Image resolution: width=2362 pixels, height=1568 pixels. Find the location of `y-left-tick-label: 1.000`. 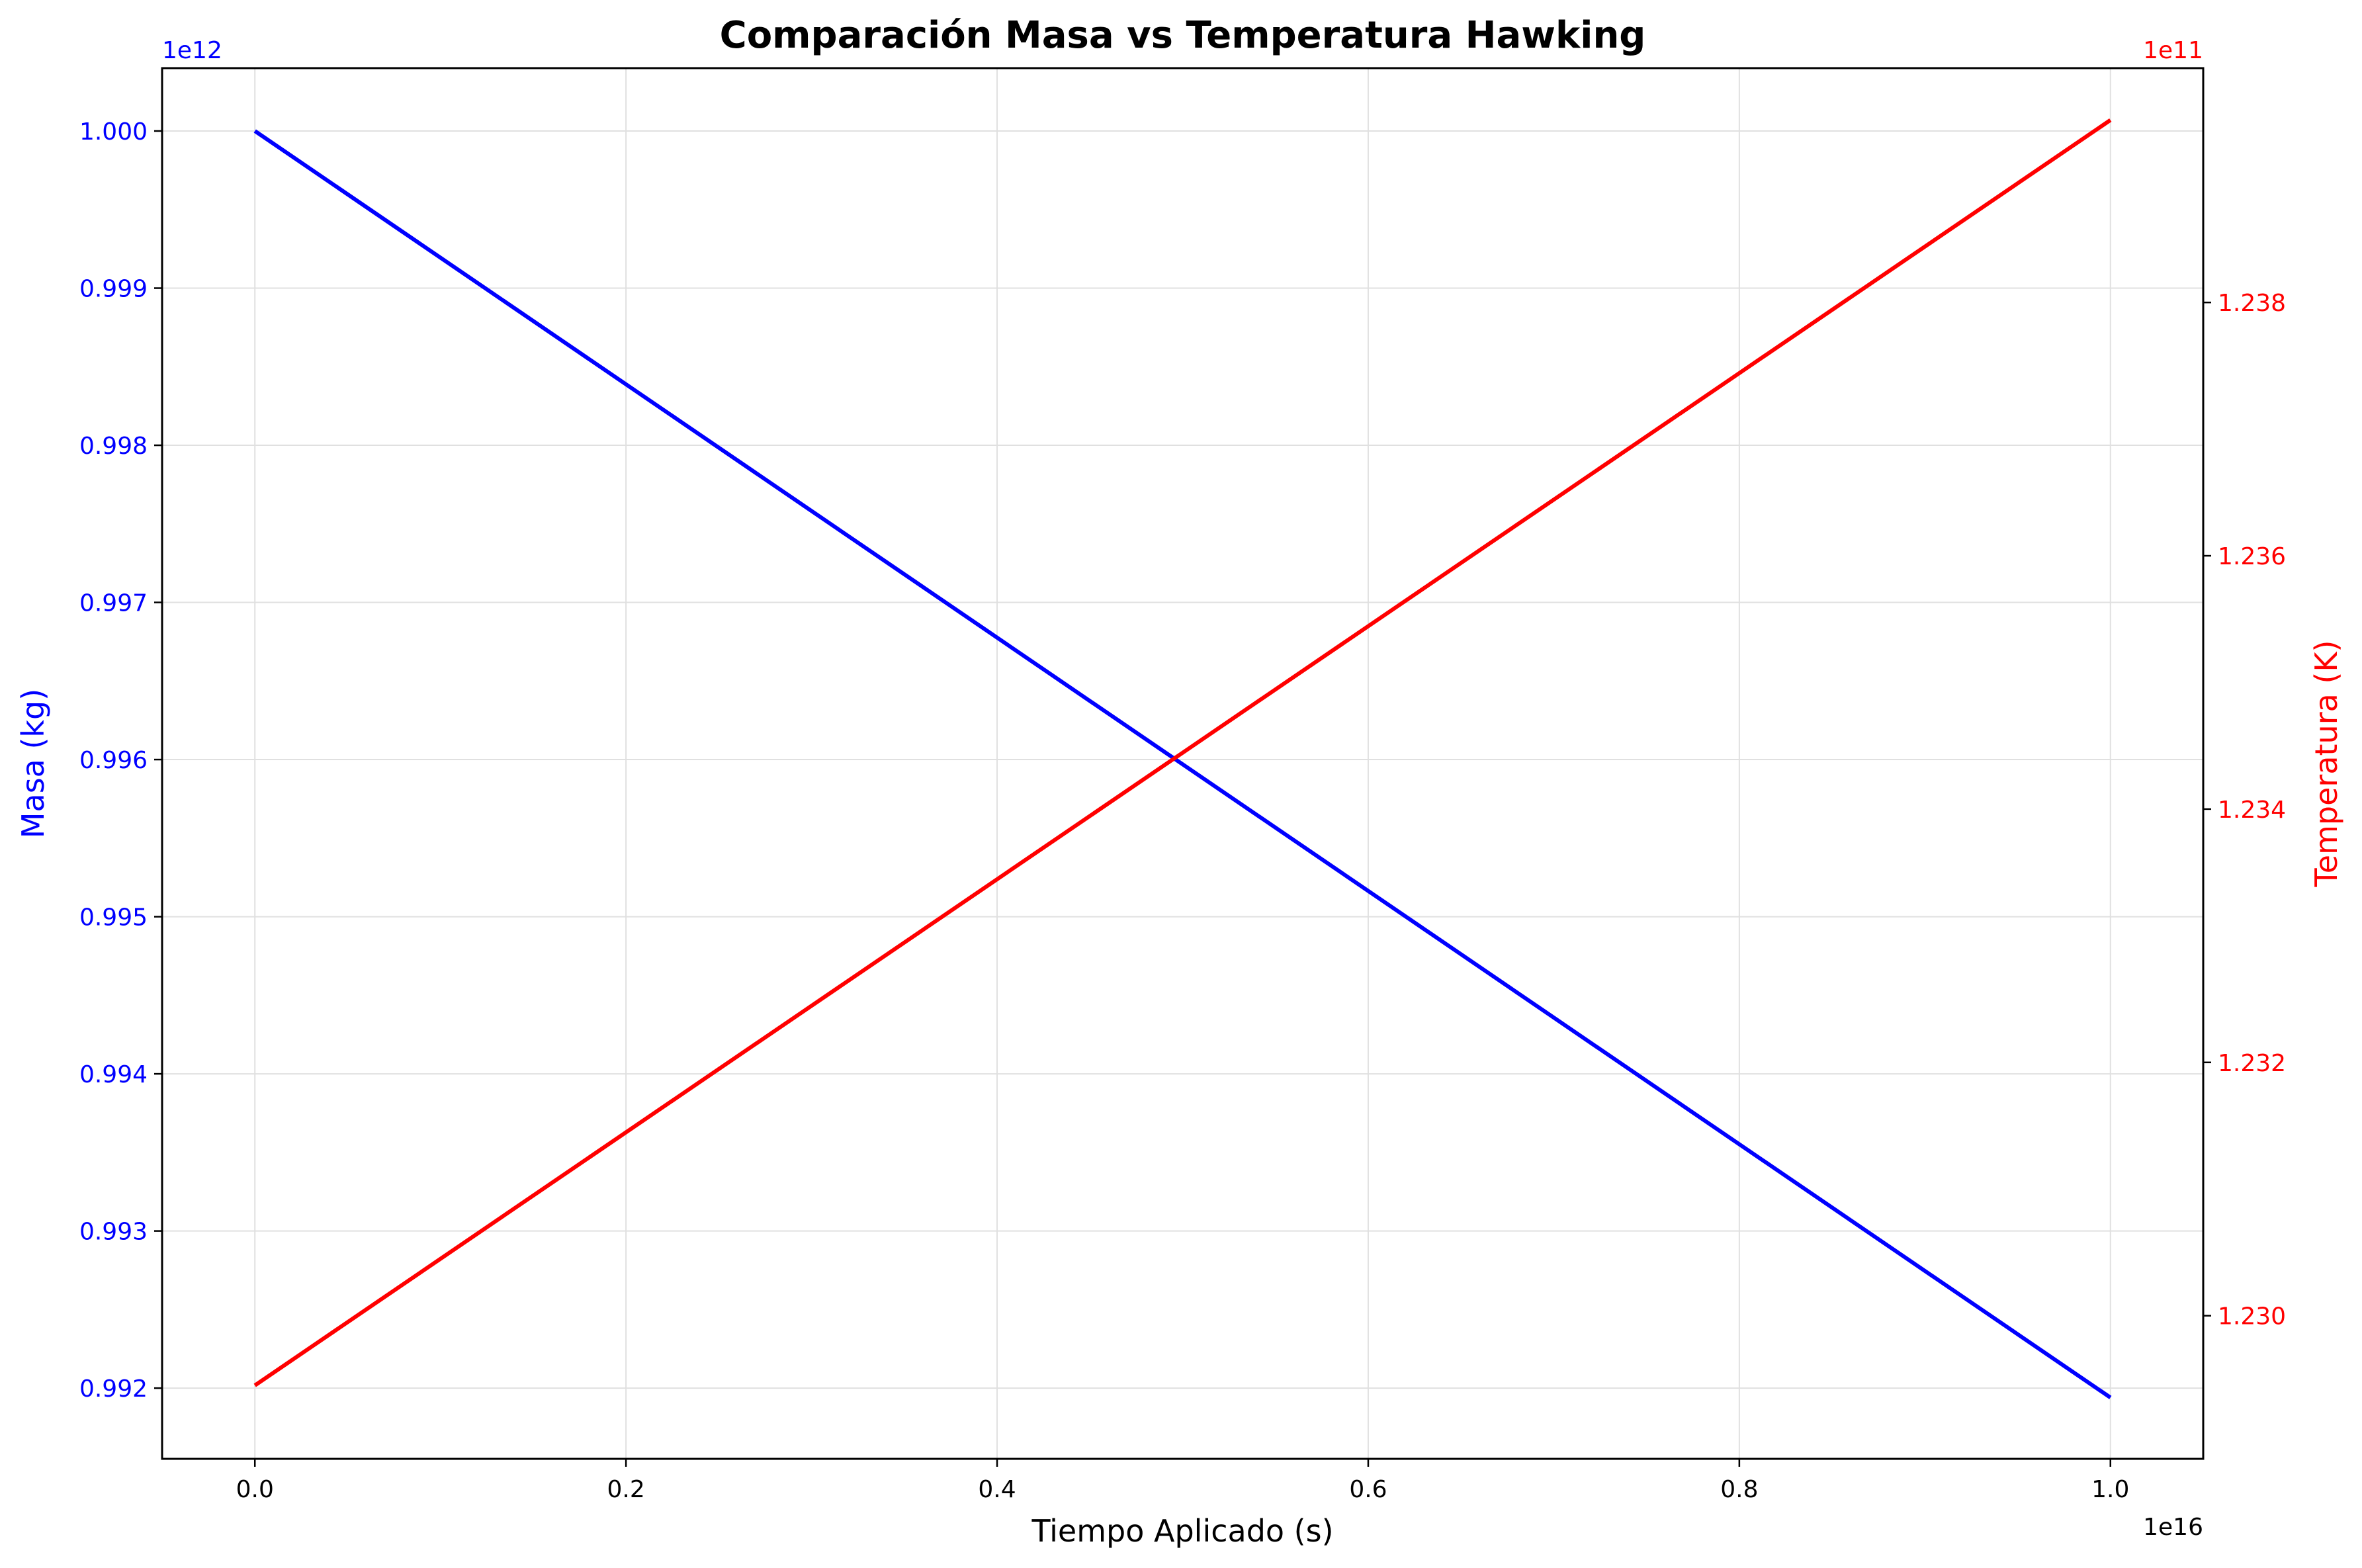

y-left-tick-label: 1.000 is located at coordinates (113, 132).